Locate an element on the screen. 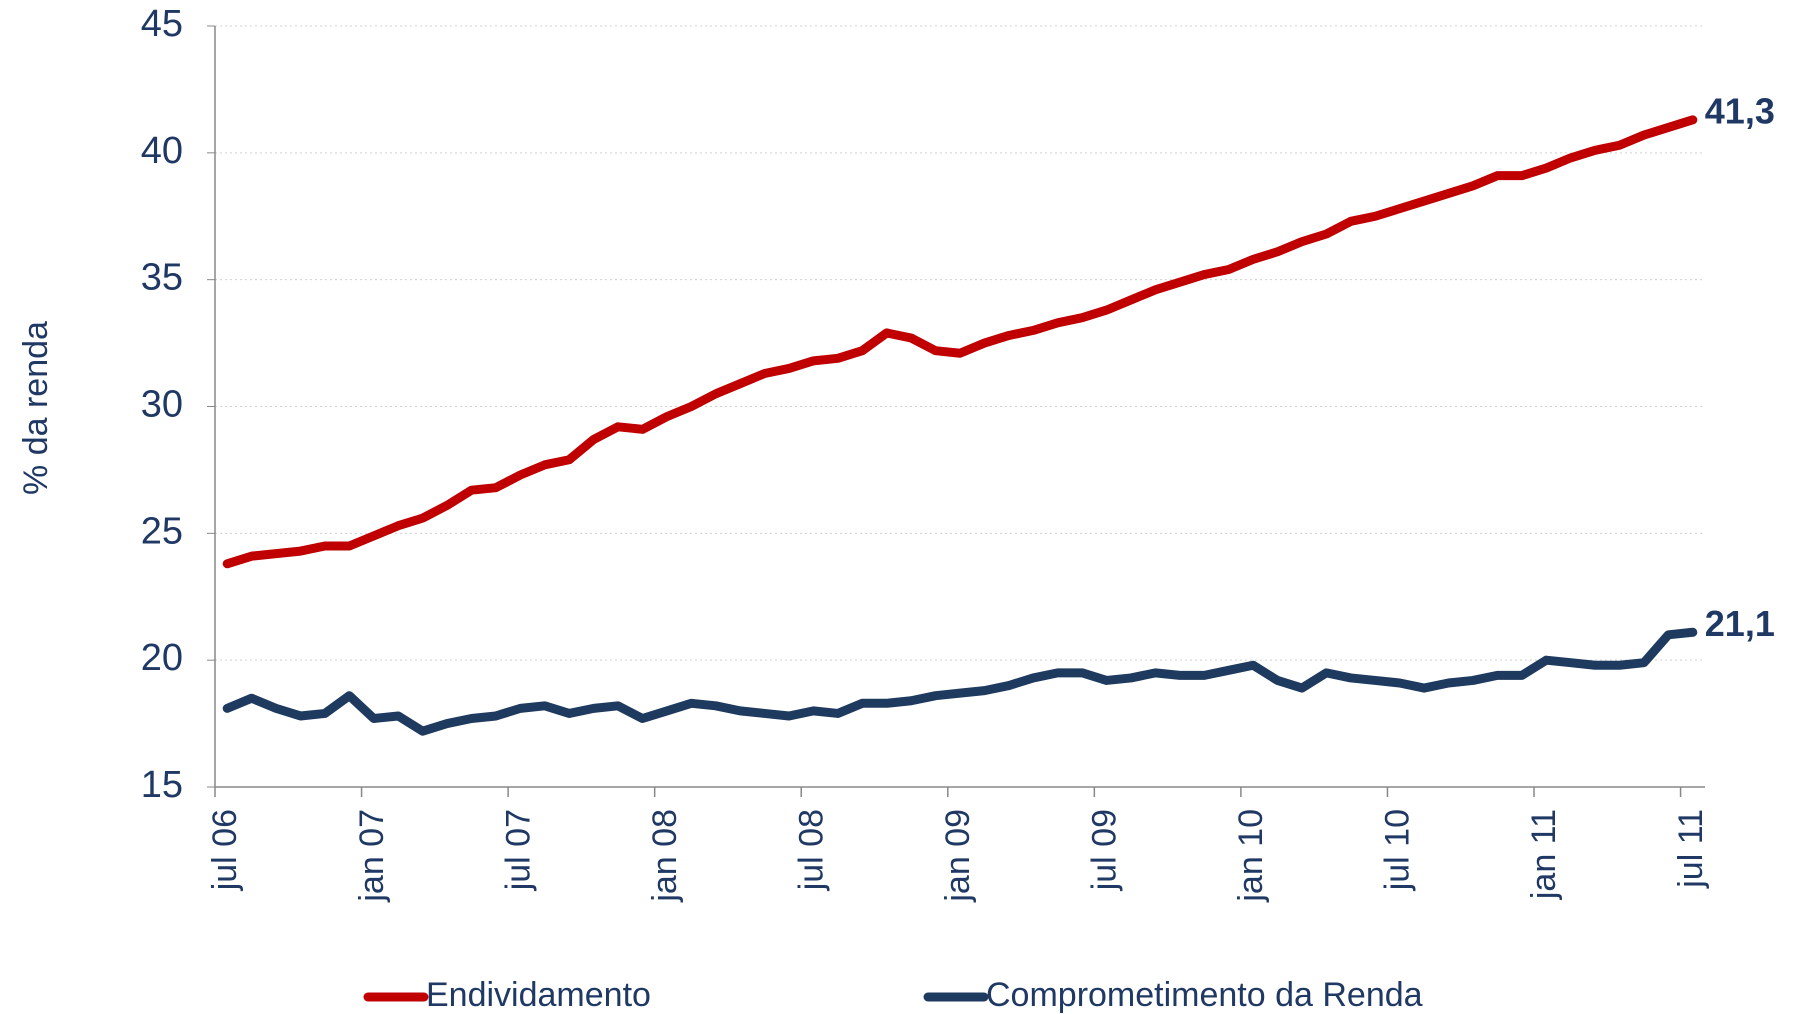 This screenshot has width=1793, height=1014. x-tick-label: jan 09 is located at coordinates (958, 856).